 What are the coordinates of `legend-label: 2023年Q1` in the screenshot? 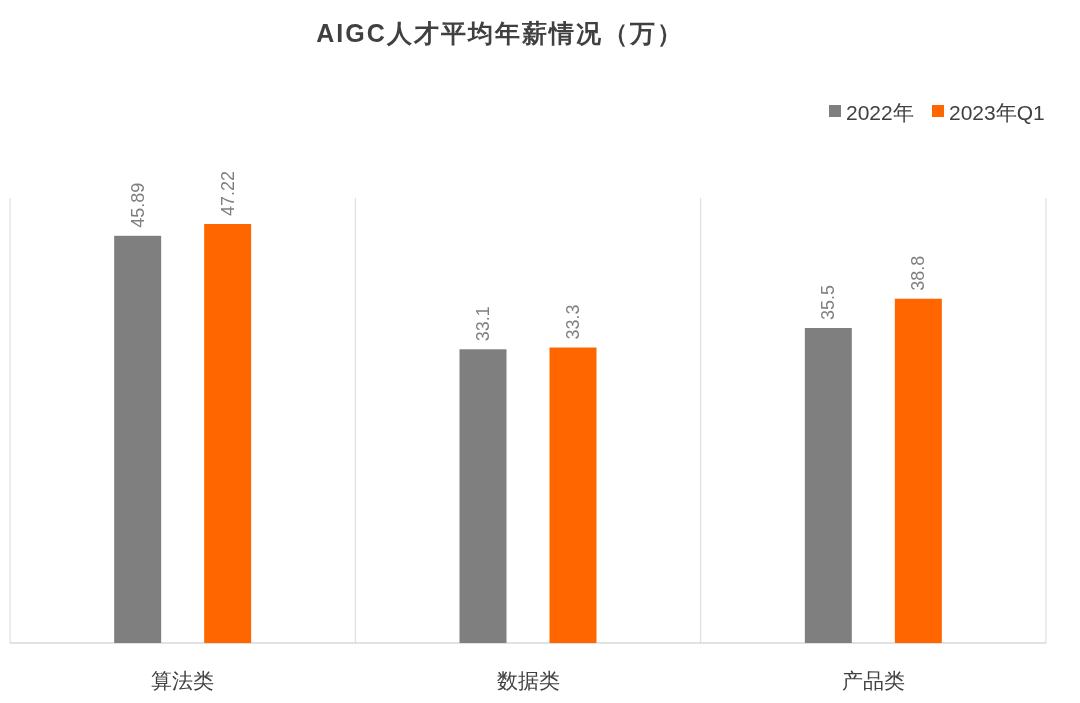 It's located at (997, 112).